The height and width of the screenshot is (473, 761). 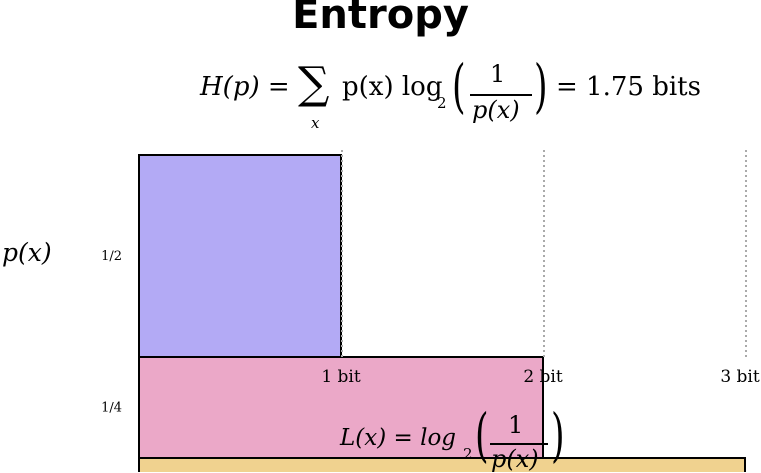 I want to click on left-paren: (, so click(x=459, y=86).